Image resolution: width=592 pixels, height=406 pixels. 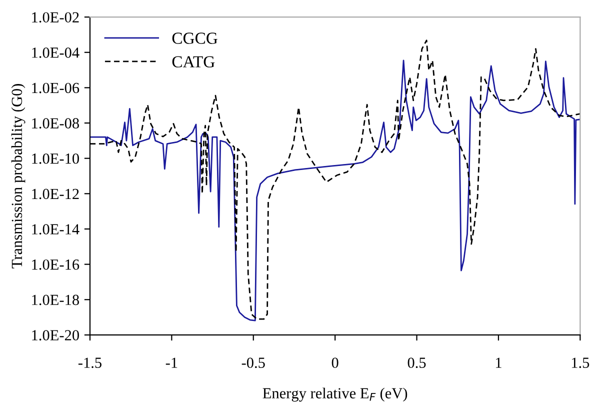 What do you see at coordinates (335, 363) in the screenshot?
I see `x-tick-label: 0` at bounding box center [335, 363].